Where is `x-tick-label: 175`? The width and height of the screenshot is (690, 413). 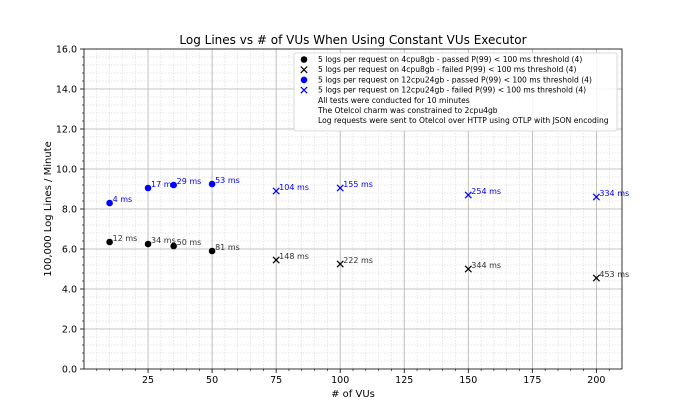
x-tick-label: 175 is located at coordinates (532, 380).